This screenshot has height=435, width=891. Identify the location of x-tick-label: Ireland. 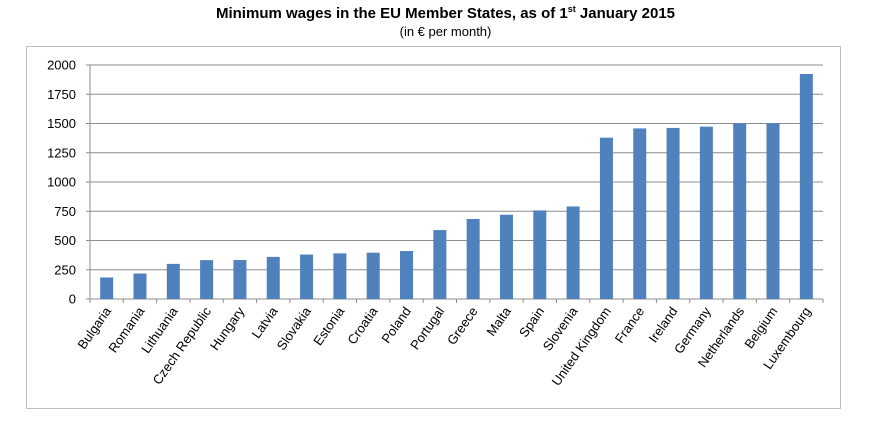
(662, 324).